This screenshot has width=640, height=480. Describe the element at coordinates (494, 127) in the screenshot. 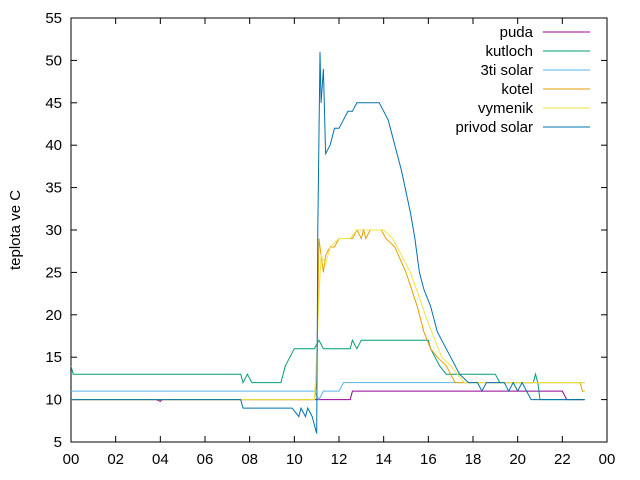

I see `legend-label: privod solar` at that location.